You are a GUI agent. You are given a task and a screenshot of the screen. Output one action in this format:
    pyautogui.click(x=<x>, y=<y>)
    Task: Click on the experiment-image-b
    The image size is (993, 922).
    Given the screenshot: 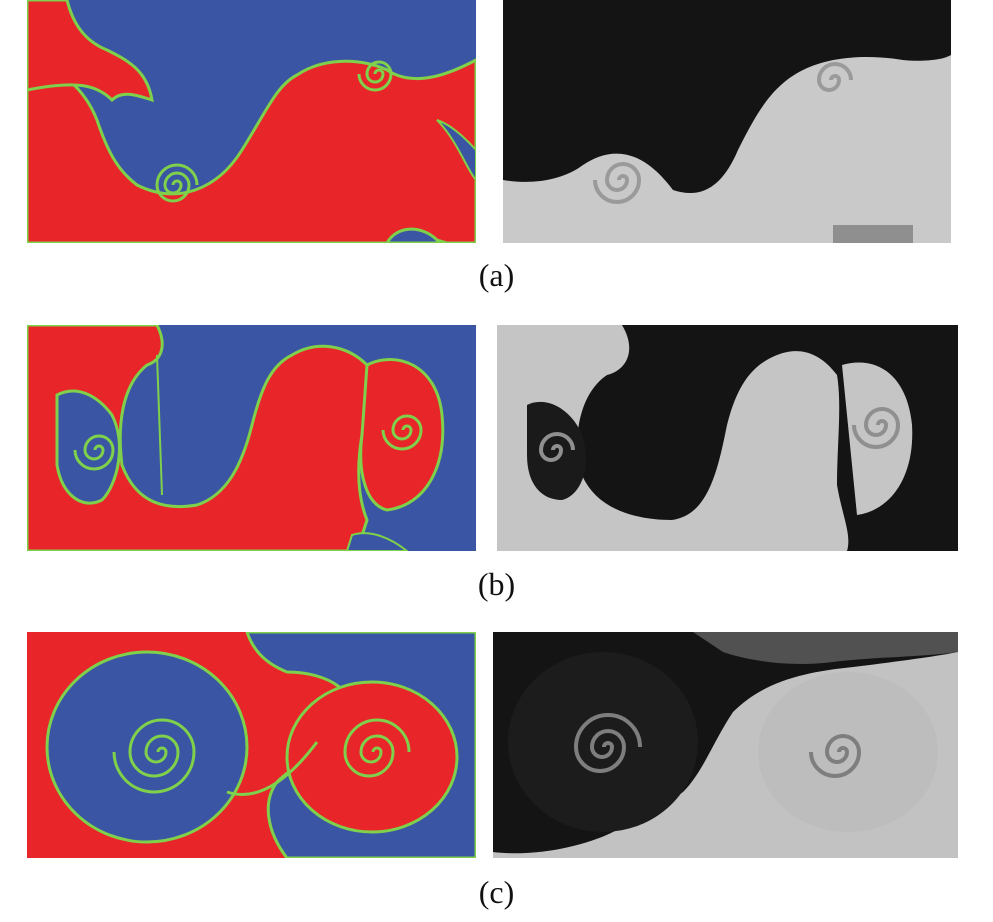 What is the action you would take?
    pyautogui.click(x=727, y=438)
    